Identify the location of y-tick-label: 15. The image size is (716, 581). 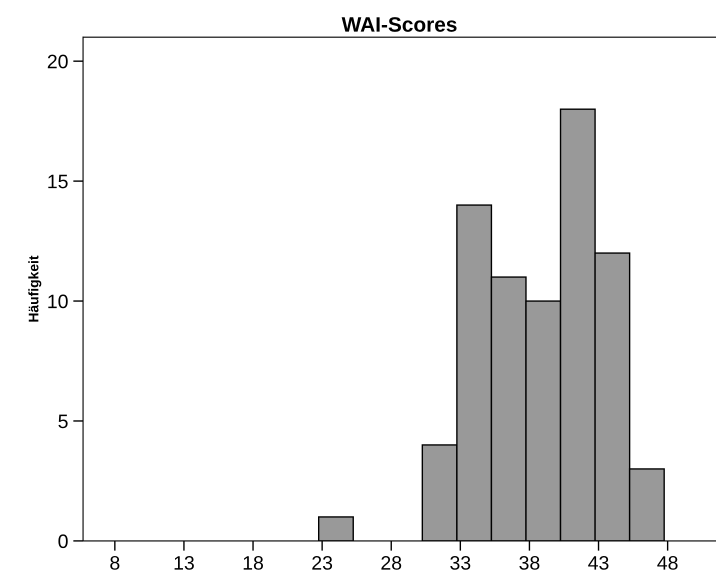
(58, 181).